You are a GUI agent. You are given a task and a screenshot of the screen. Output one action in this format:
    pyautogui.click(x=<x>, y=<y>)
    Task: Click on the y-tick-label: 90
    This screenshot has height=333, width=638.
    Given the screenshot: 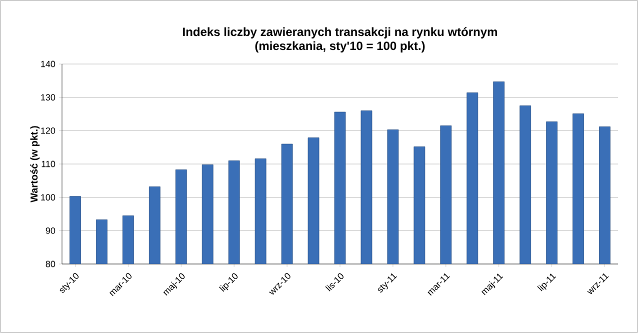 What is the action you would take?
    pyautogui.click(x=51, y=230)
    